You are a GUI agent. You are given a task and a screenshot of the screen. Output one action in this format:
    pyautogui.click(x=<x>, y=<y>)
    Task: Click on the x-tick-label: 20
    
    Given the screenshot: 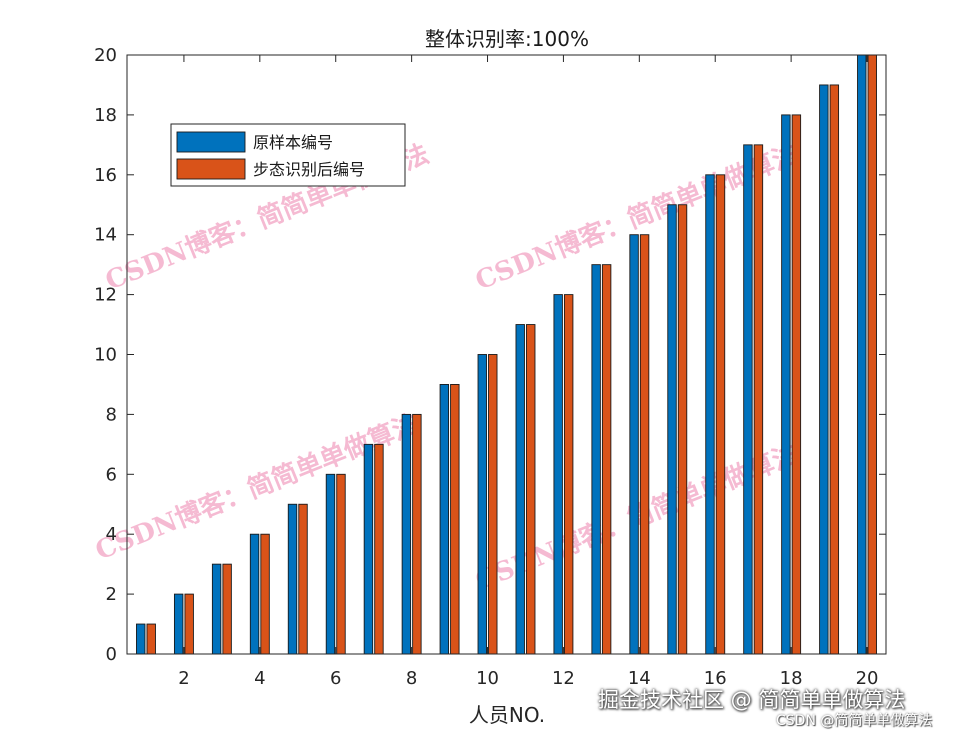 What is the action you would take?
    pyautogui.click(x=867, y=678)
    